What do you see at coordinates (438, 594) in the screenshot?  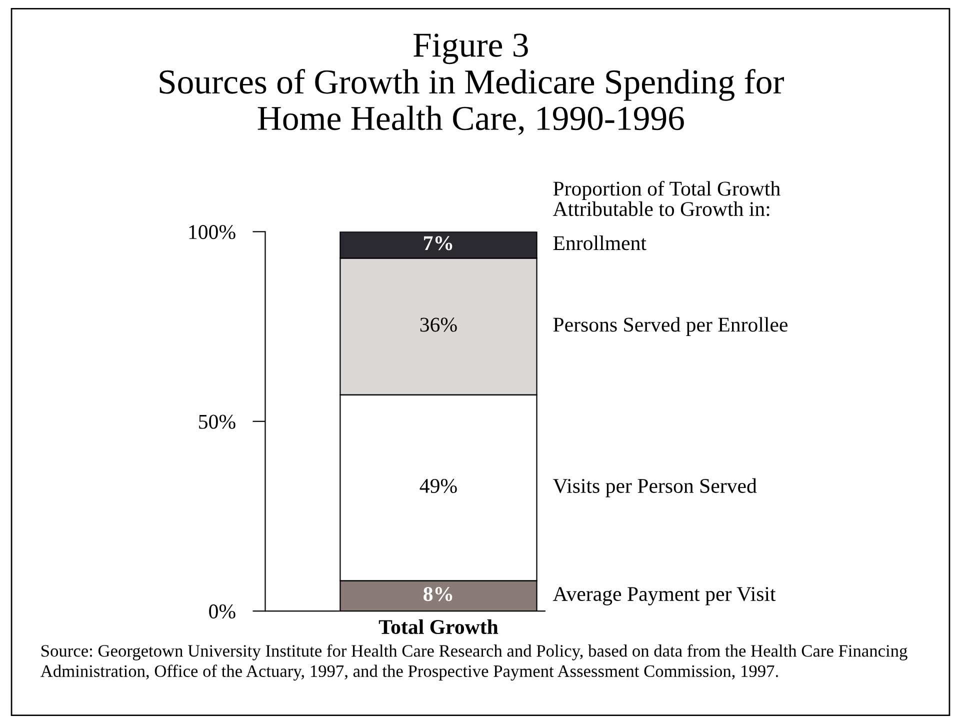 I see `data-label: 8%` at bounding box center [438, 594].